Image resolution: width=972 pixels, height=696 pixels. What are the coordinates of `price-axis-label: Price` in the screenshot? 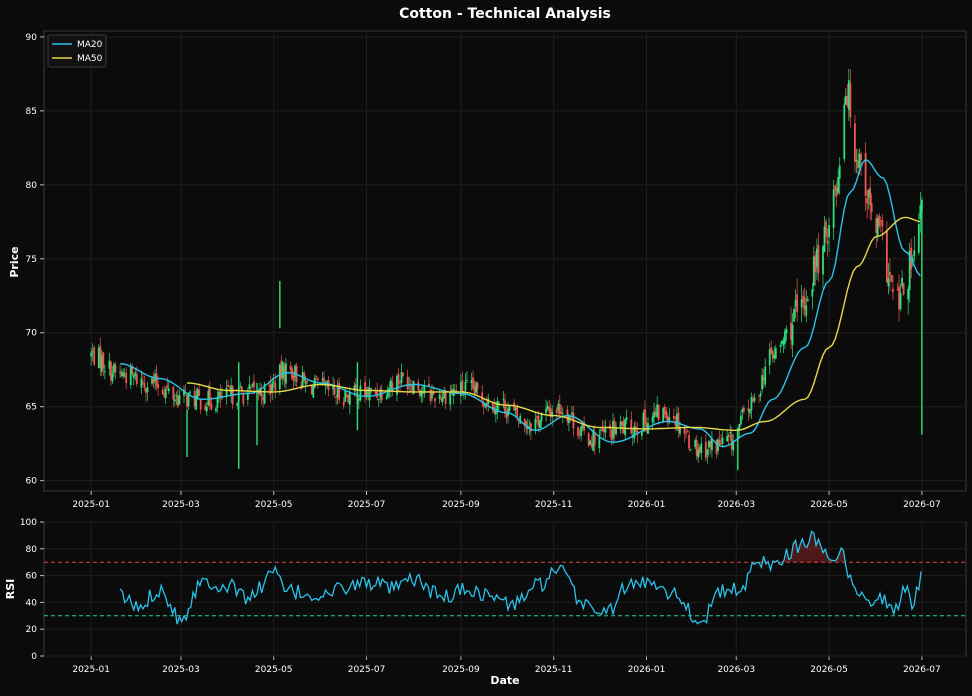 It's located at (14, 261).